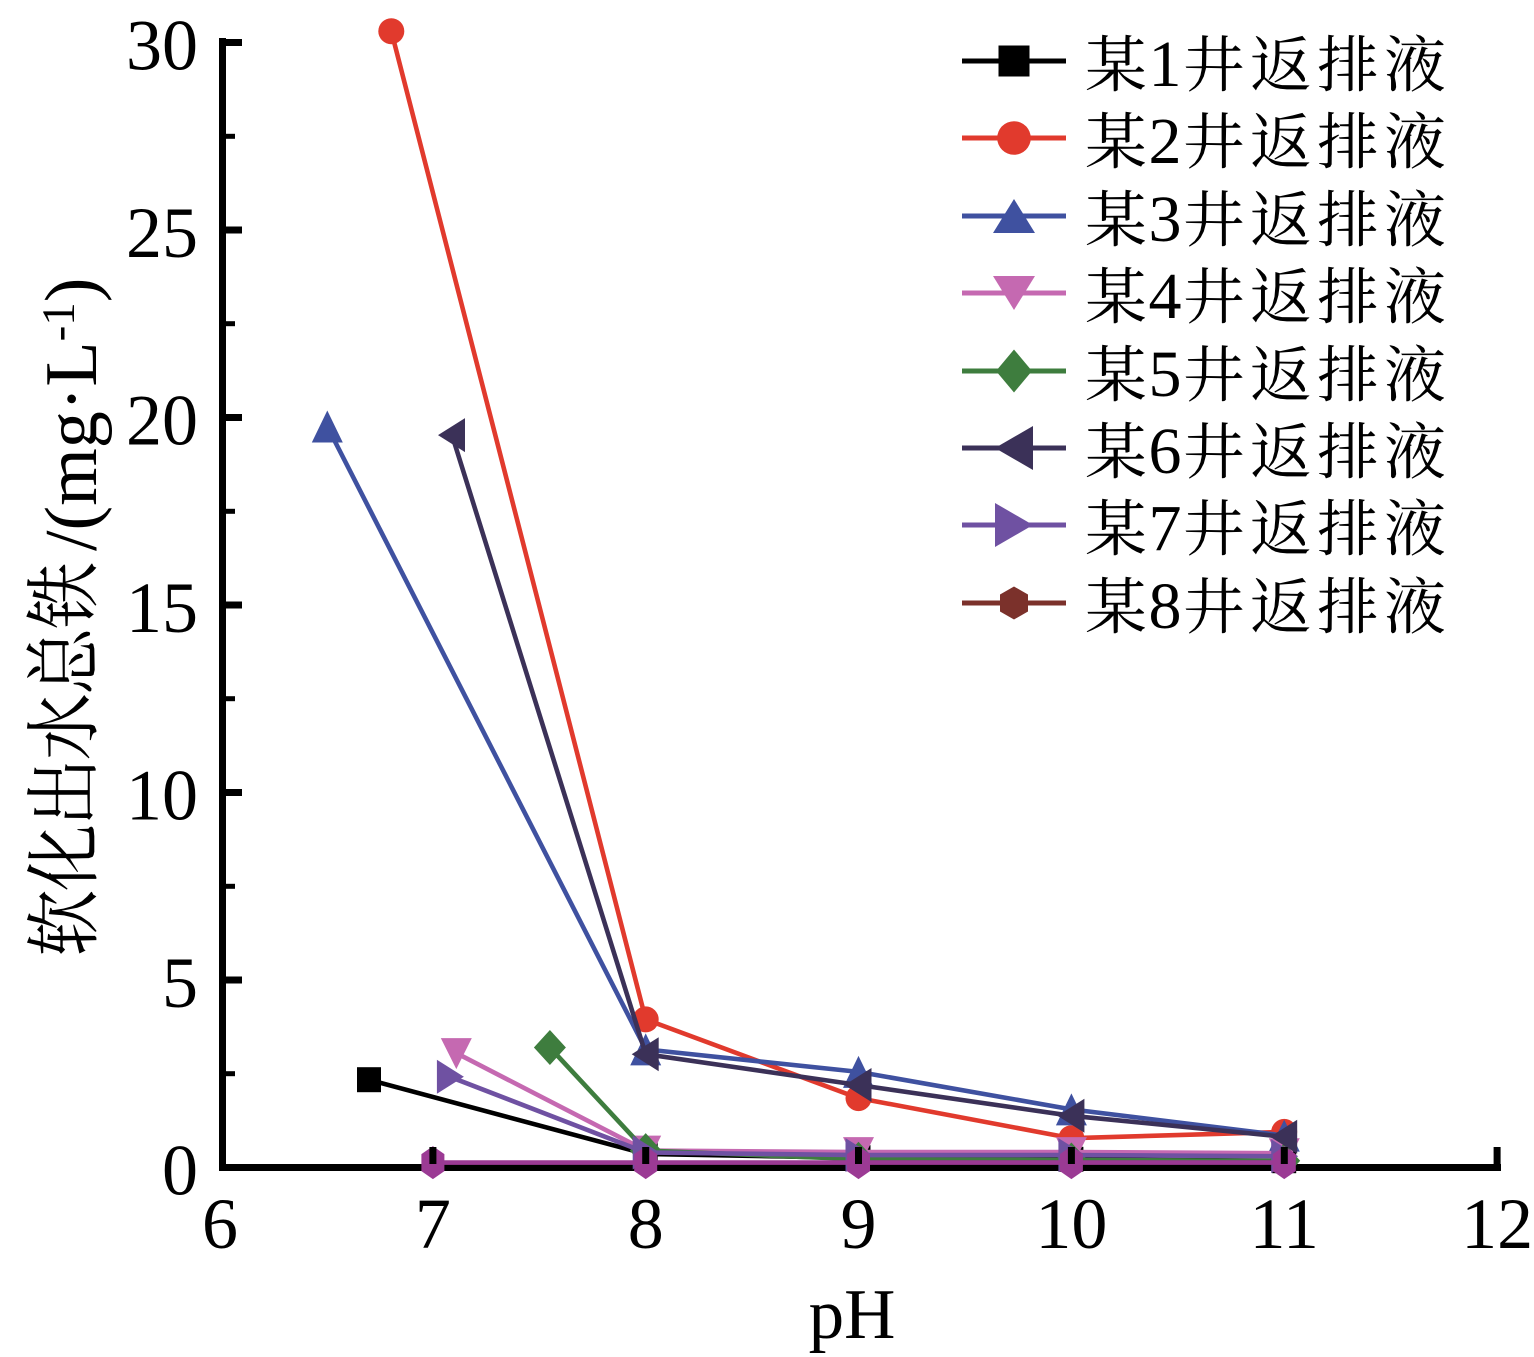  I want to click on svg-text: 20, so click(162, 421).